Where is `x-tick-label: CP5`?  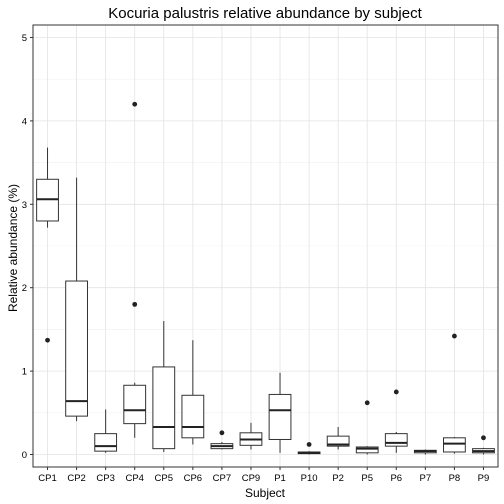 x-tick-label: CP5 is located at coordinates (164, 478).